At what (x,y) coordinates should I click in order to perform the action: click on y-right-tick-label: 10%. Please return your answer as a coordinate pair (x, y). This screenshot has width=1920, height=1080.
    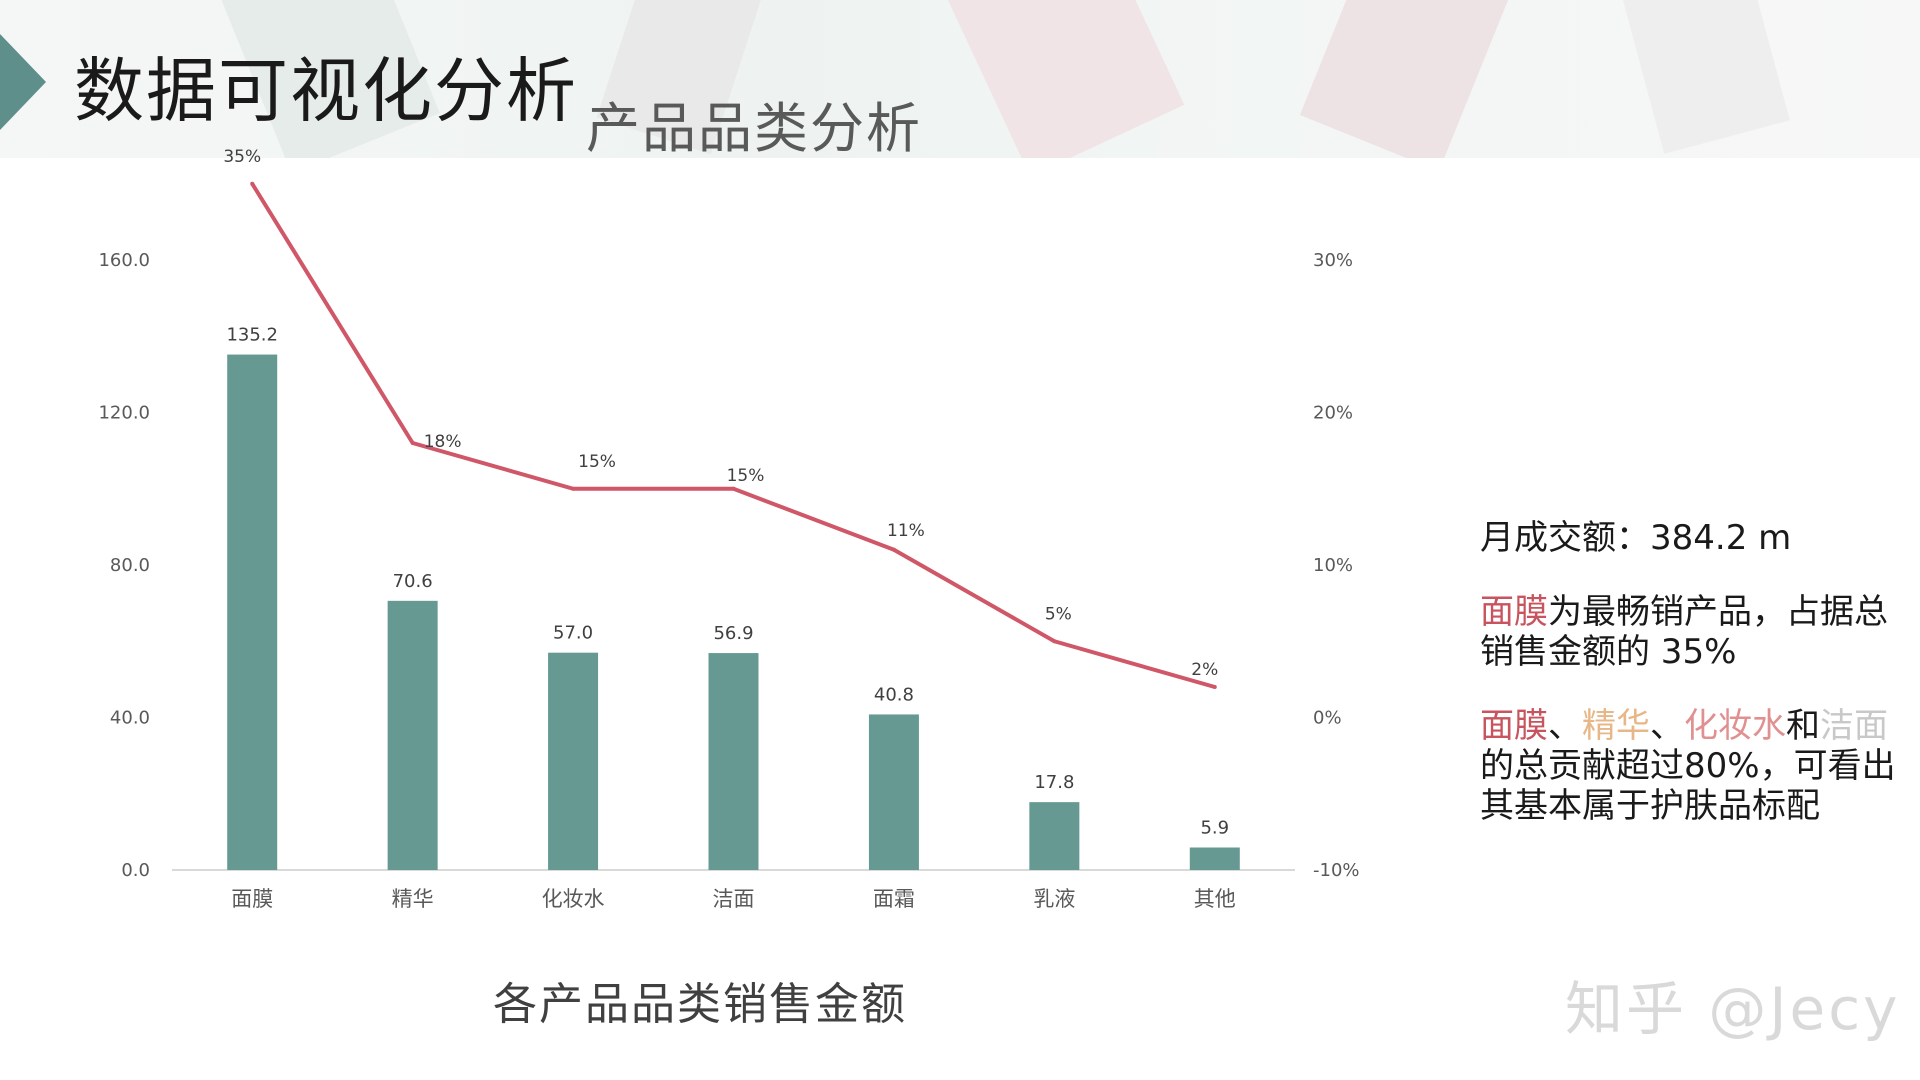
    Looking at the image, I should click on (1333, 565).